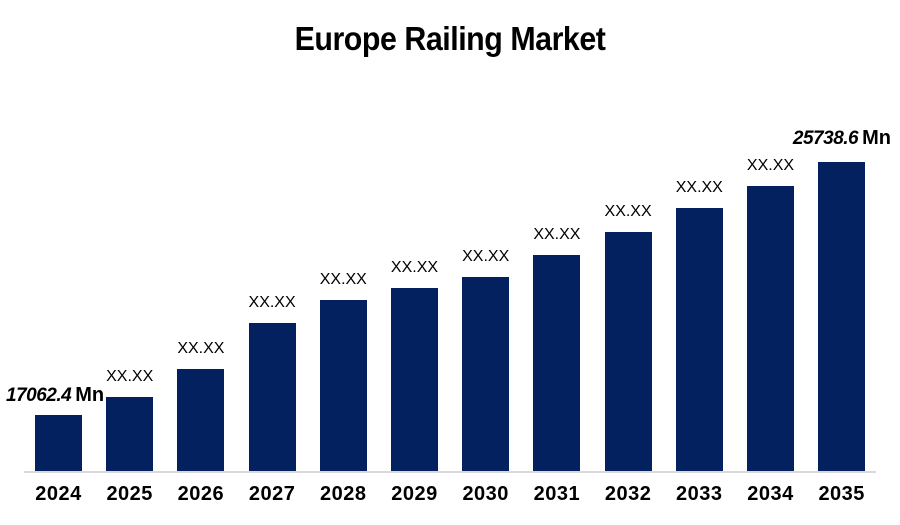 The image size is (900, 525). I want to click on bar-2033, so click(699, 339).